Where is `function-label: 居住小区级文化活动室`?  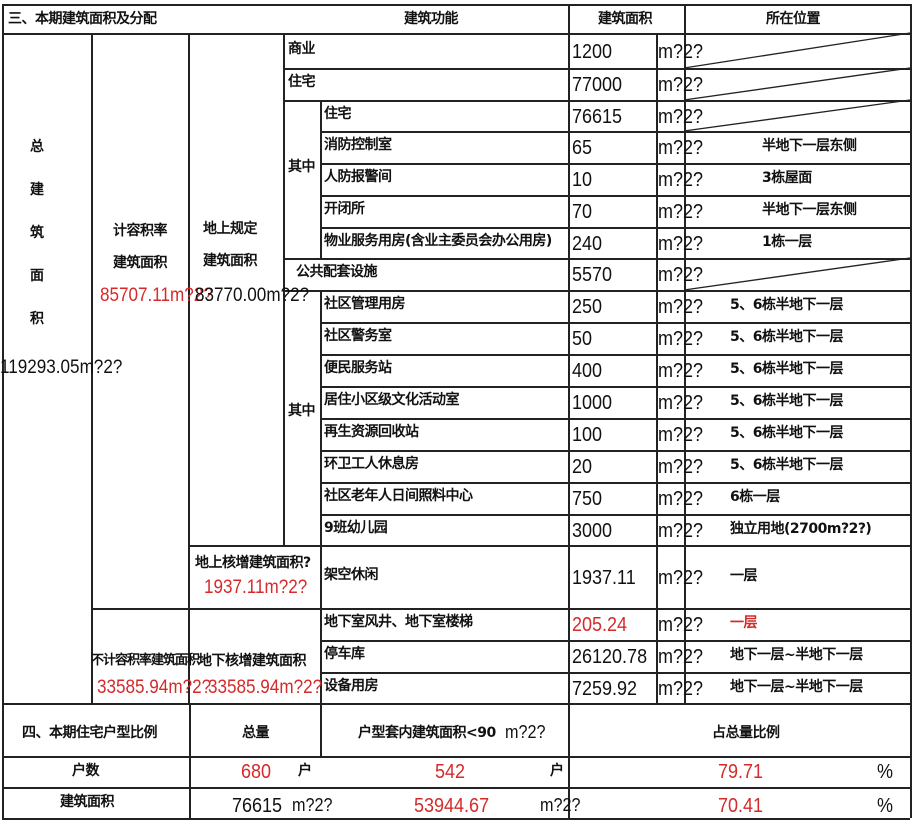
function-label: 居住小区级文化活动室 is located at coordinates (392, 400).